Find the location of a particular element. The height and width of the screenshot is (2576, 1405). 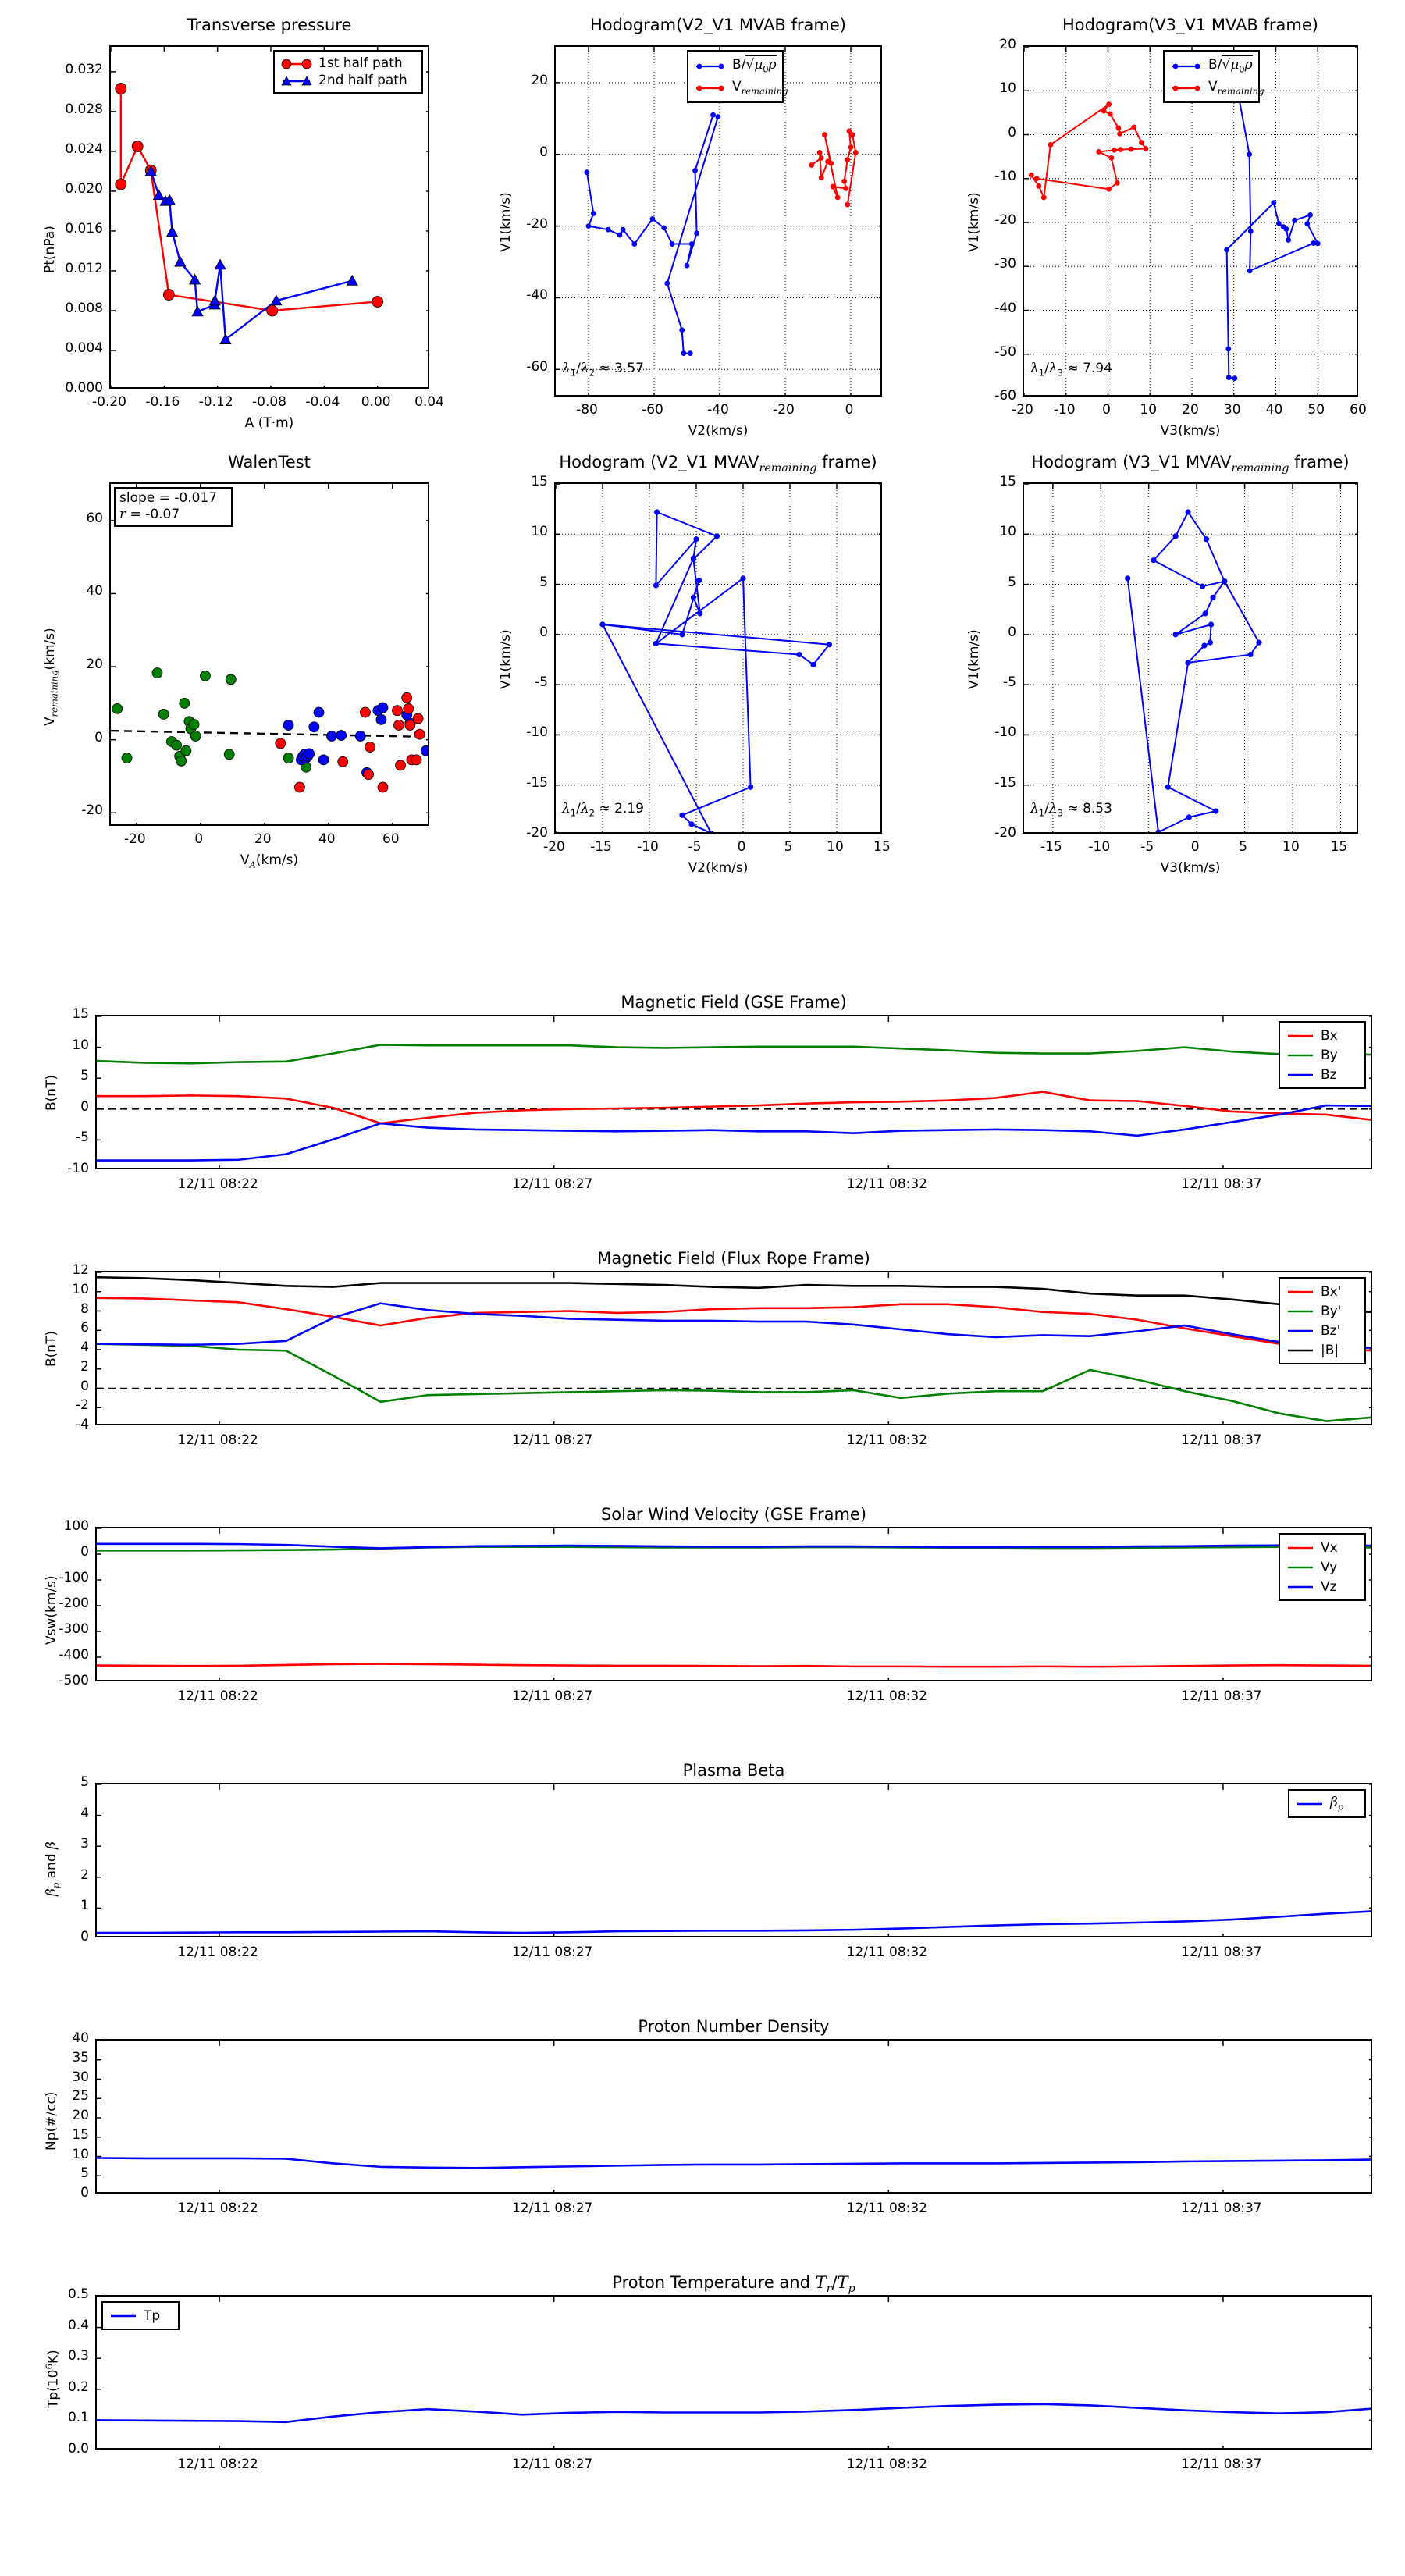

y-tick-label: 35 is located at coordinates (81, 2057).